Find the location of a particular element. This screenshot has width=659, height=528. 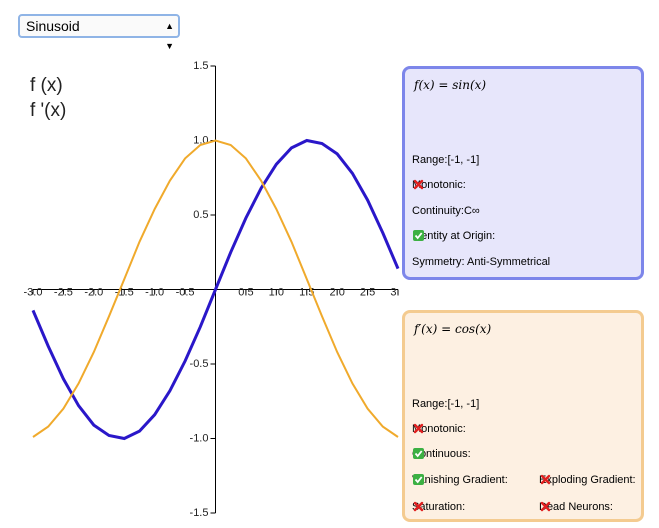

property: Dead Neurons: is located at coordinates (576, 507).